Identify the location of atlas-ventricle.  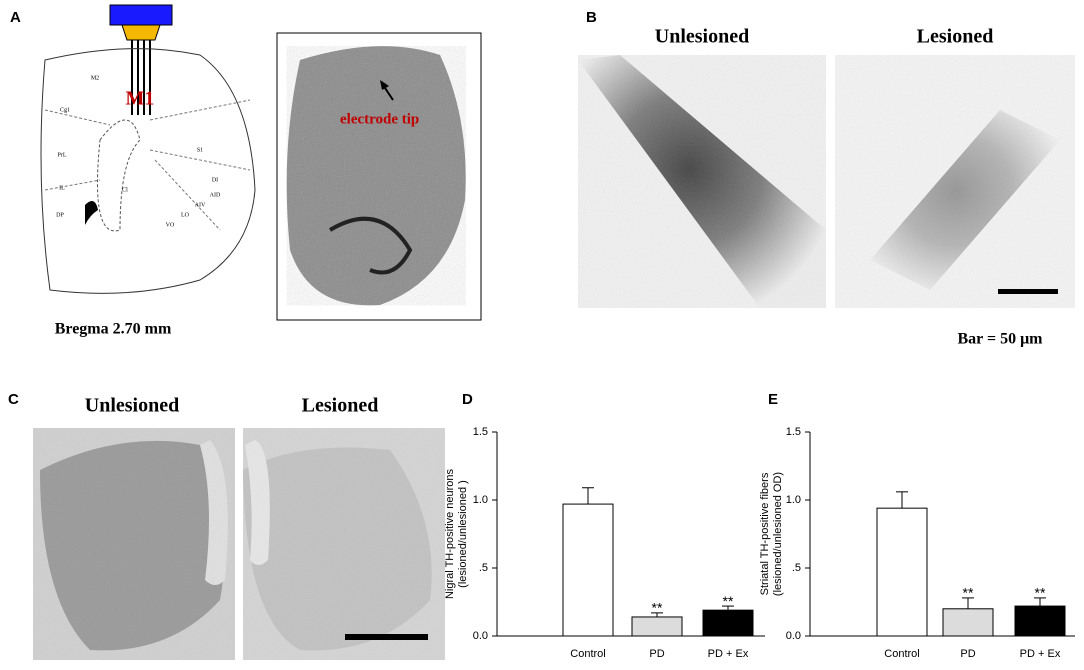
(119, 175).